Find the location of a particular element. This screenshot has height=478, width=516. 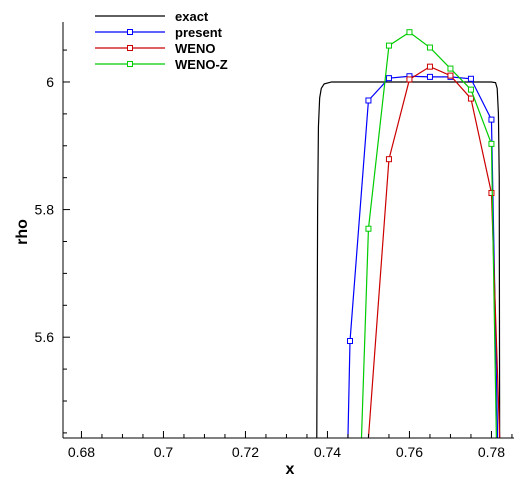

legend-marker-weno-z is located at coordinates (130, 64).